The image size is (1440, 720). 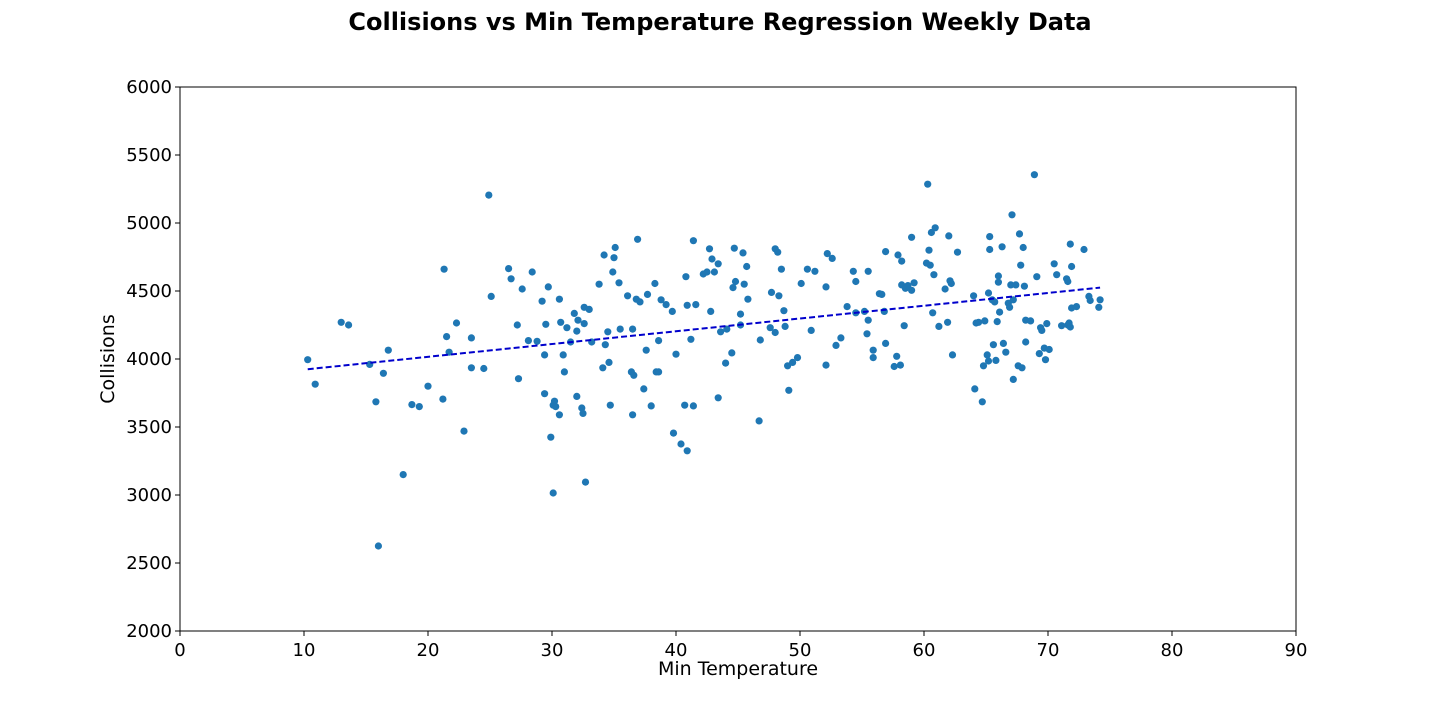 I want to click on y-tick-label: 2000, so click(x=149, y=631).